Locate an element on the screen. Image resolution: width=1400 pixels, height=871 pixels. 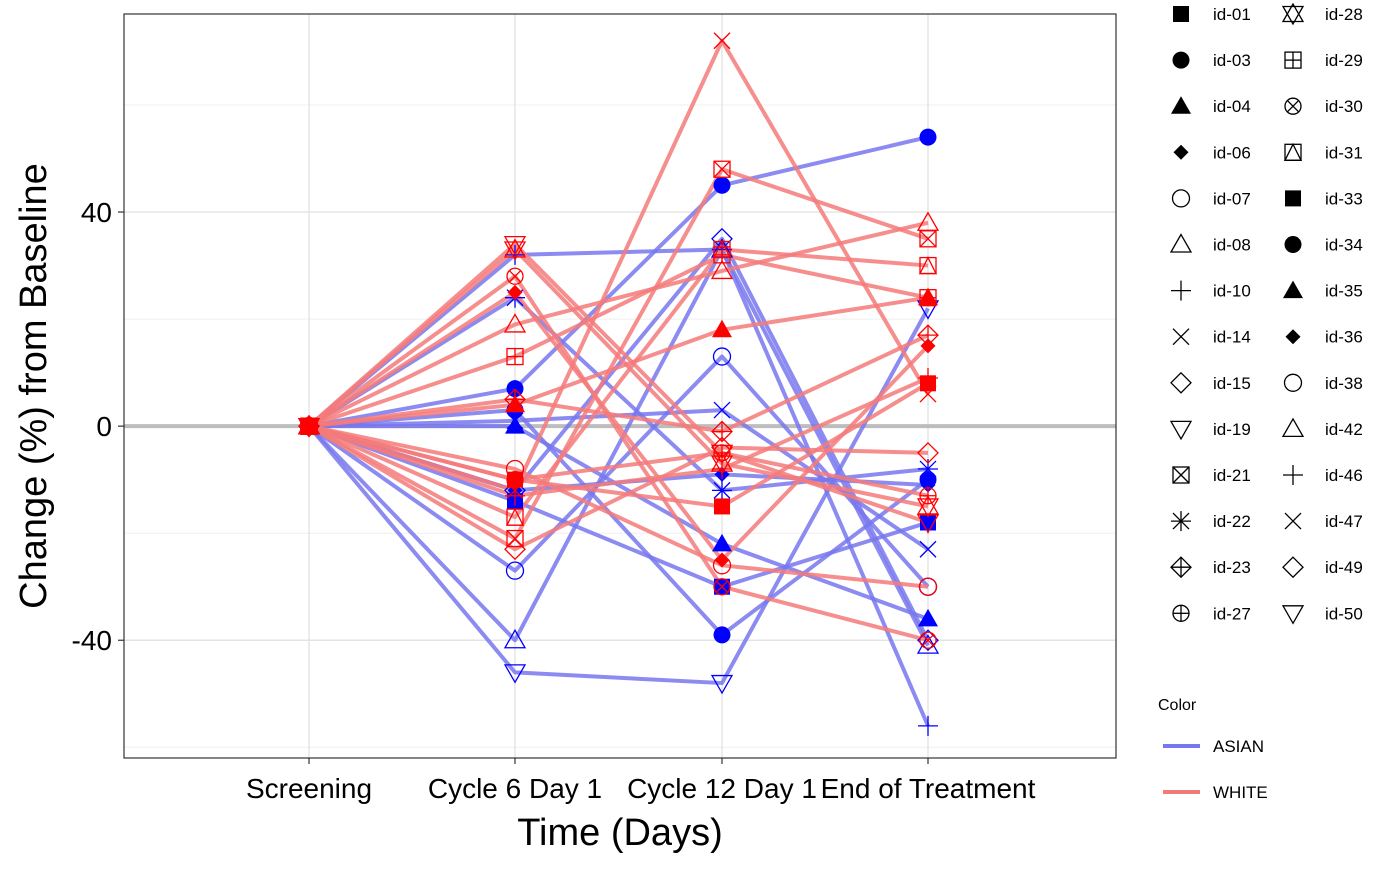
x-tick-label: Cycle 6 Day 1 is located at coordinates (515, 788).